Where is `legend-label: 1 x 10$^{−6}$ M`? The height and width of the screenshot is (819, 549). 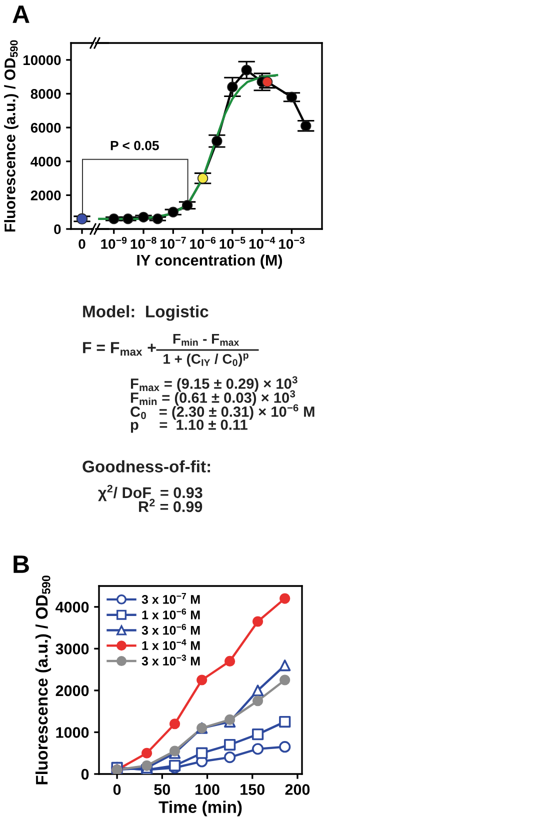 legend-label: 1 x 10$^{−6}$ M is located at coordinates (171, 614).